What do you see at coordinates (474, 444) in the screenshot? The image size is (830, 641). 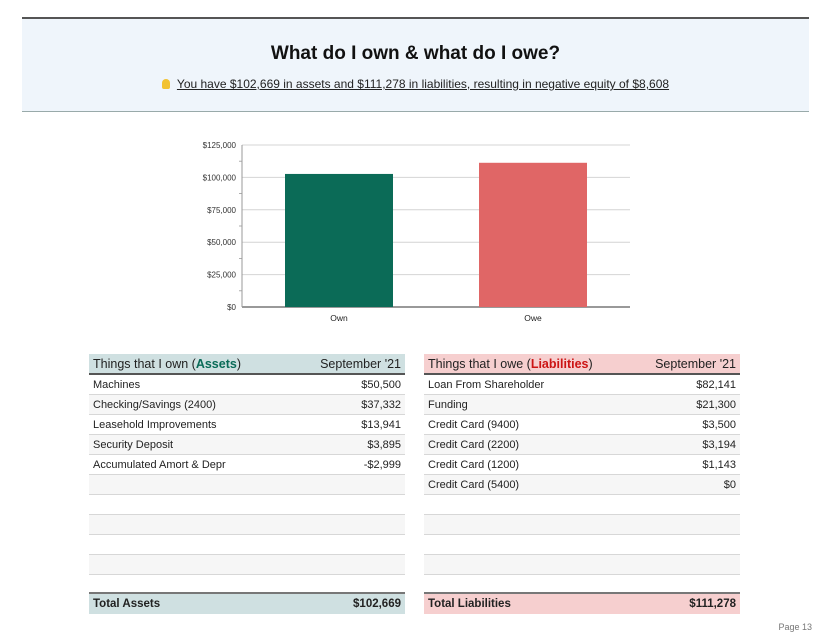 I see `liabilities-row-label: Credit Card (2200)` at bounding box center [474, 444].